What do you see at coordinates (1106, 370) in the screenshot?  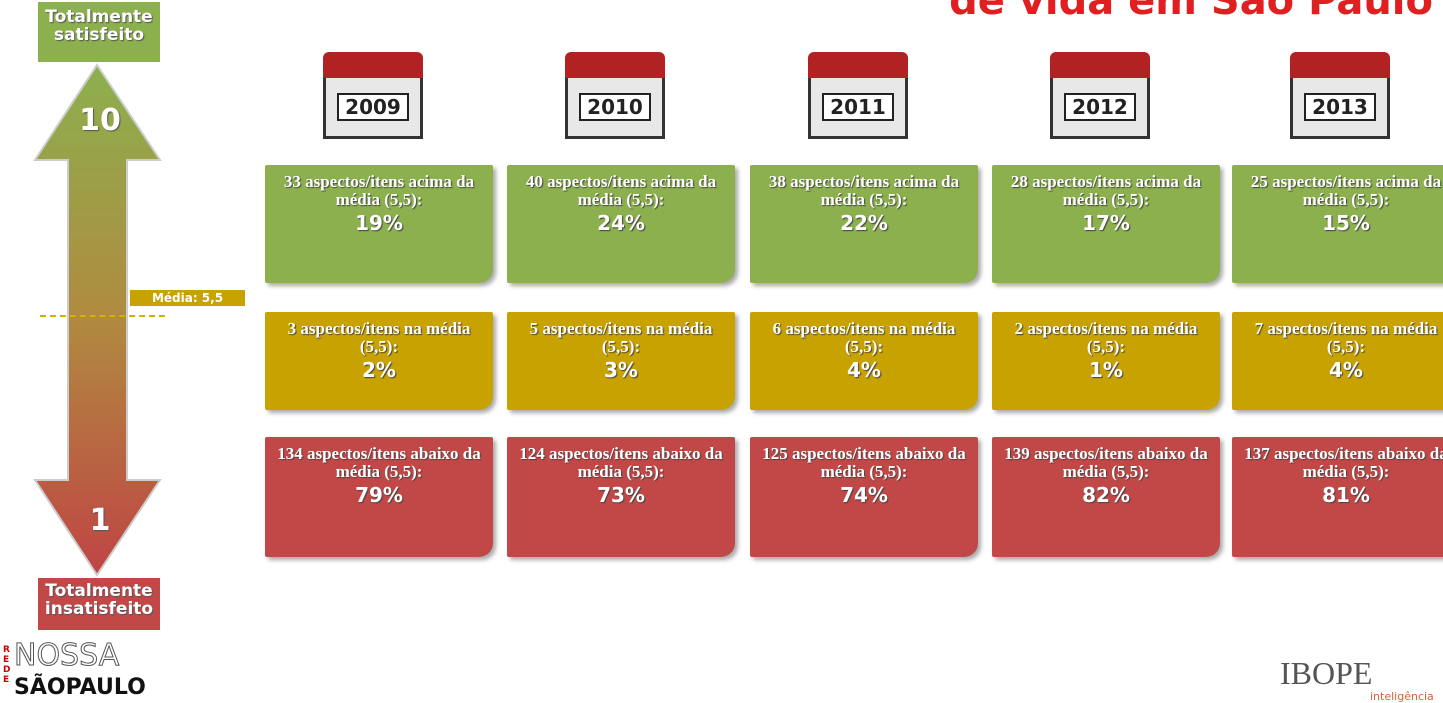 I see `stat-percent: 1%` at bounding box center [1106, 370].